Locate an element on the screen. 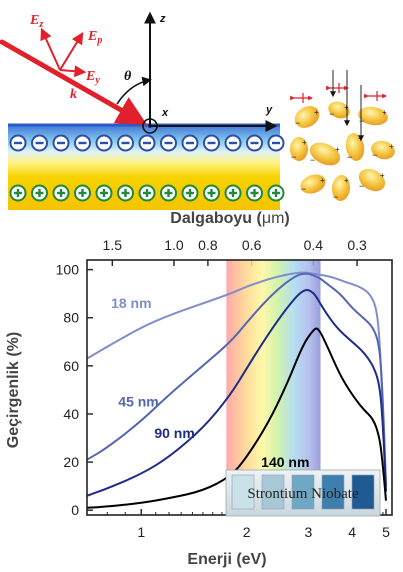 The height and width of the screenshot is (572, 403). ion-row is located at coordinates (147, 193).